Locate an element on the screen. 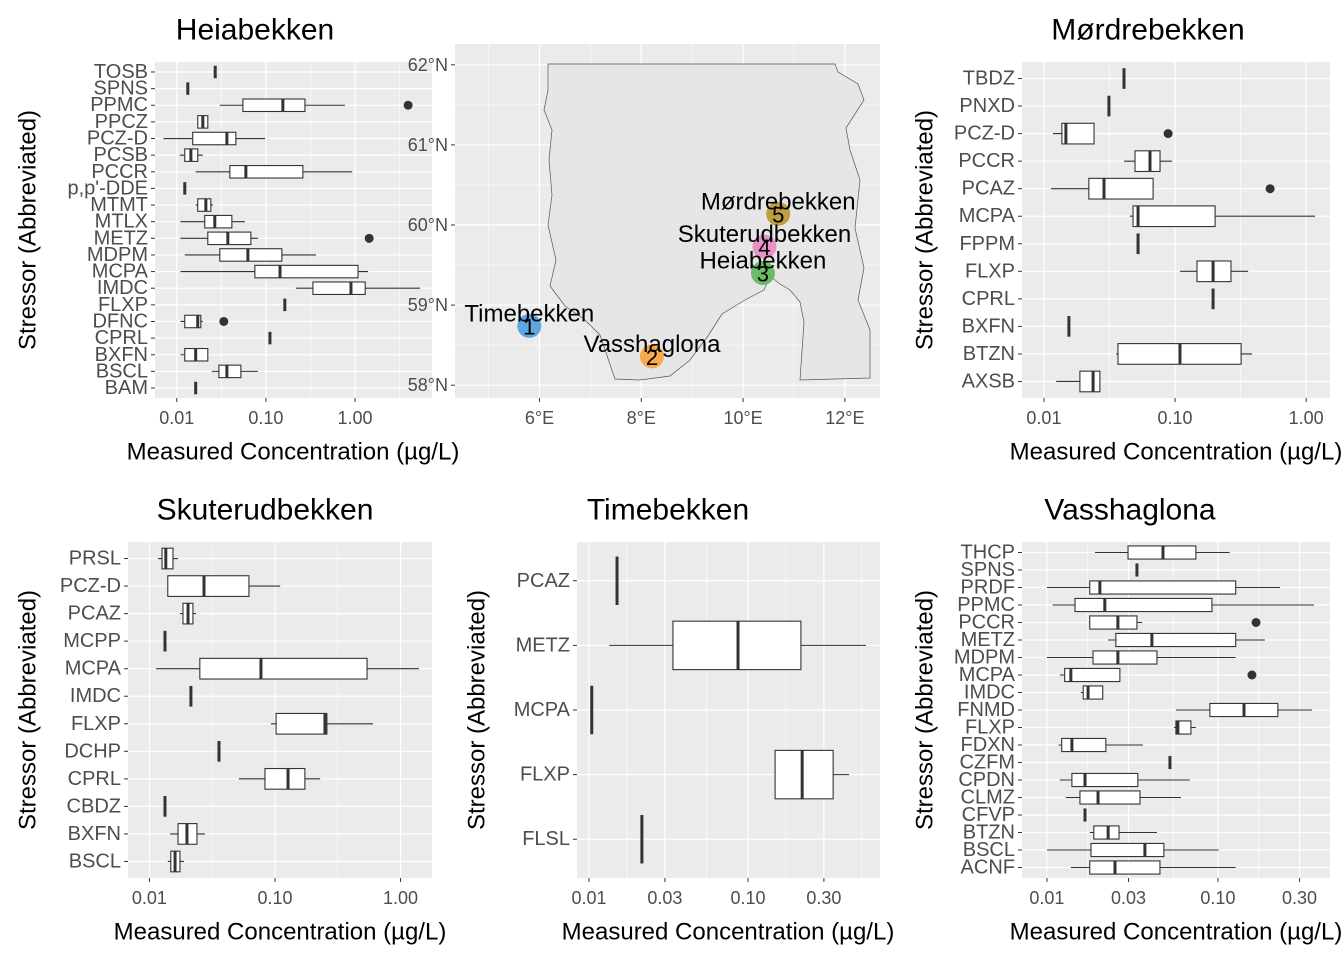  y-tick-label: PRSL is located at coordinates (95, 559).